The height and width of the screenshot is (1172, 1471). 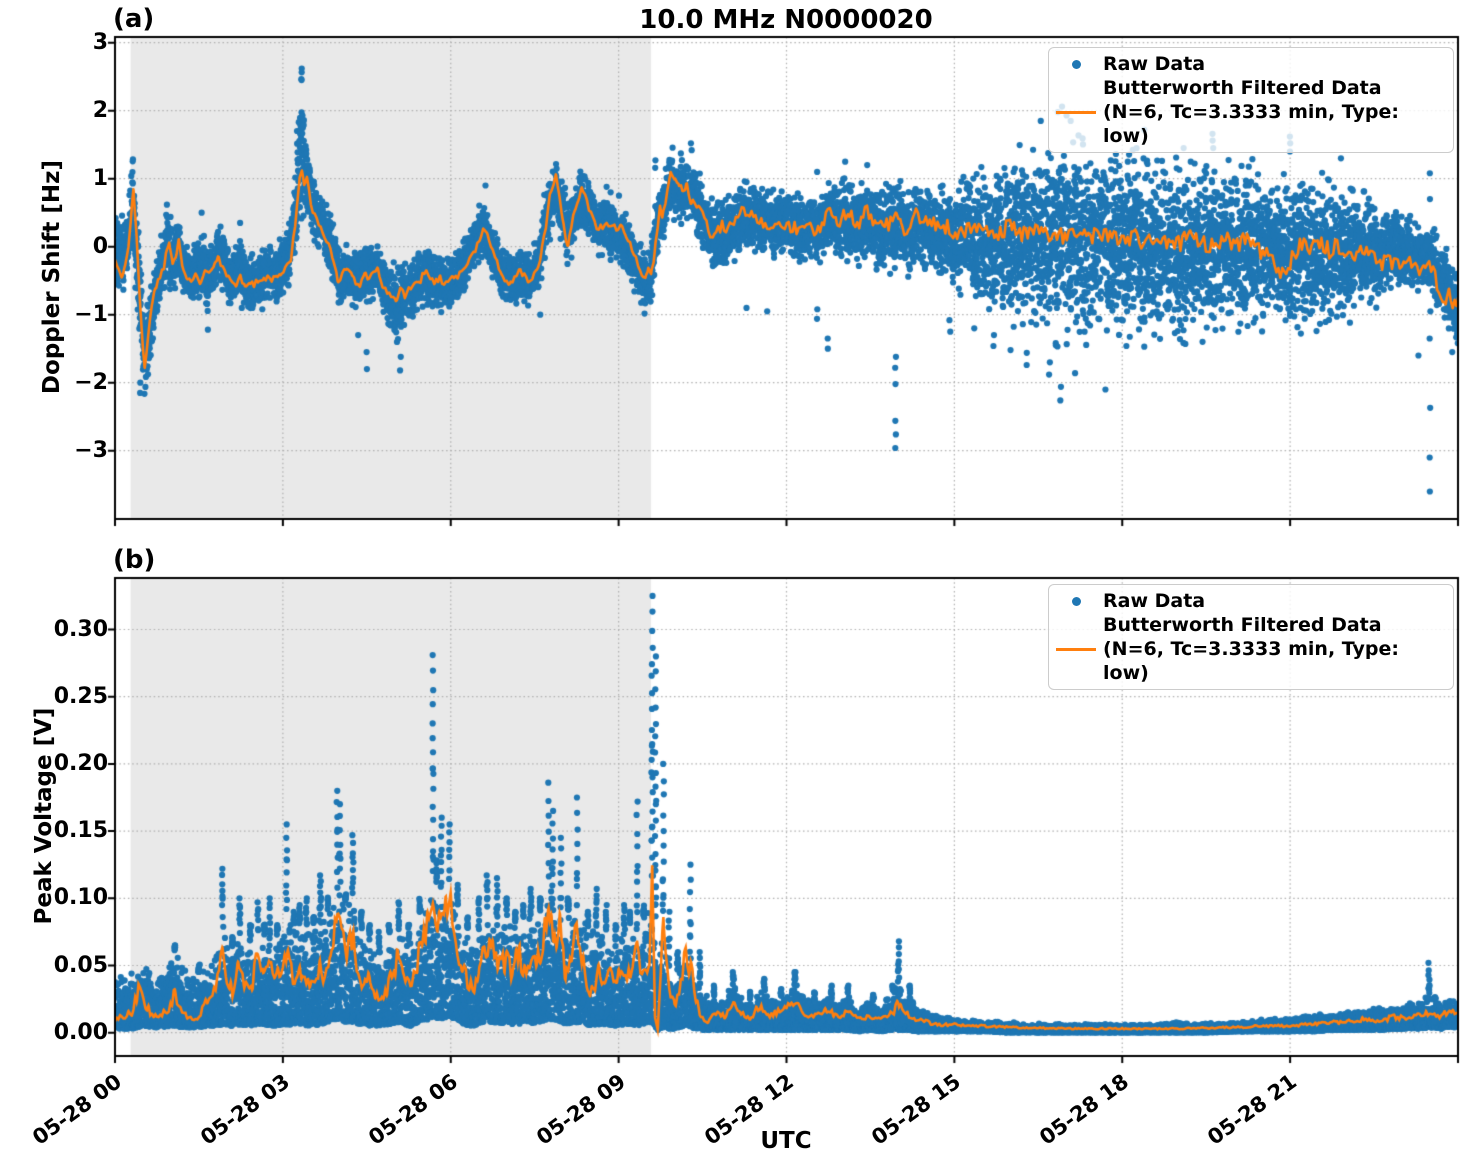 I want to click on subplot-b-tag: (b), so click(x=134, y=560).